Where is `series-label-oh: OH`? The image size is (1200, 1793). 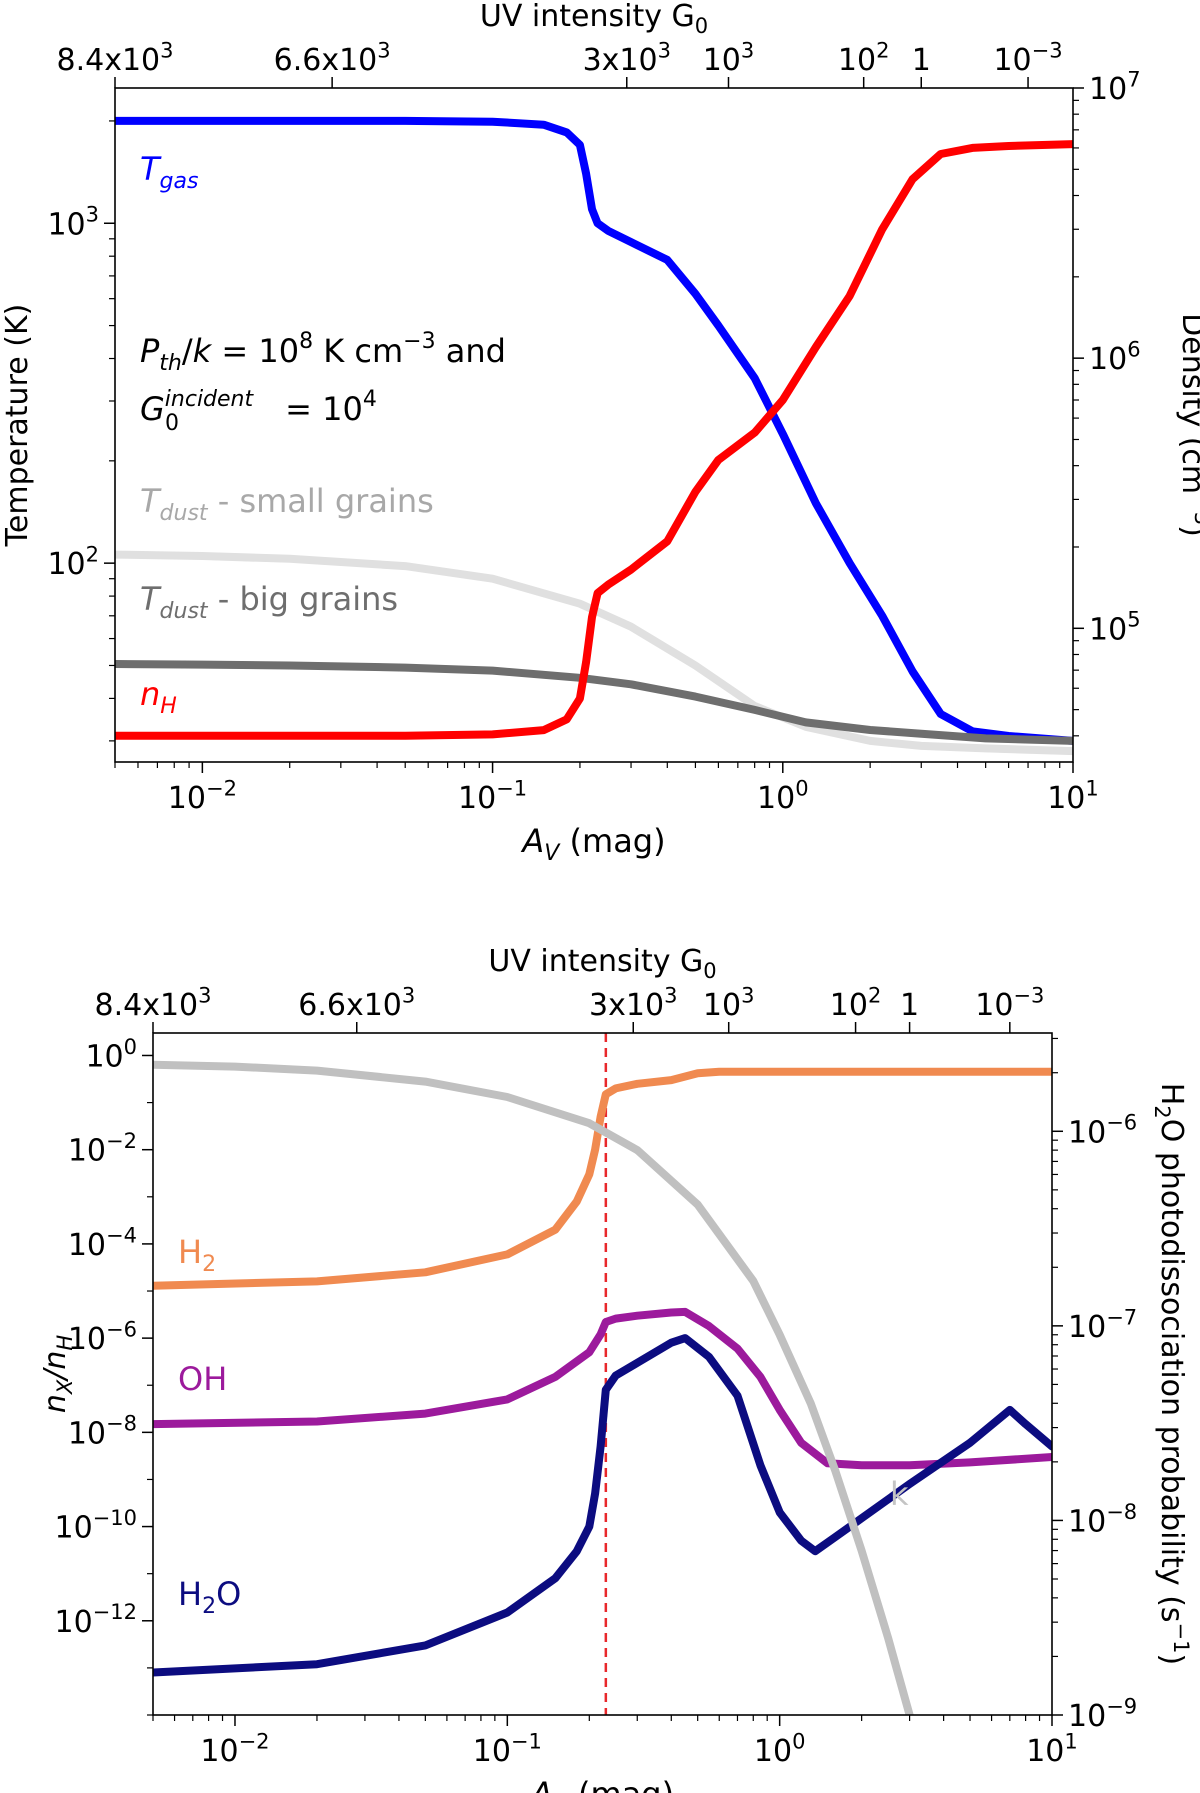
series-label-oh: OH is located at coordinates (202, 1379).